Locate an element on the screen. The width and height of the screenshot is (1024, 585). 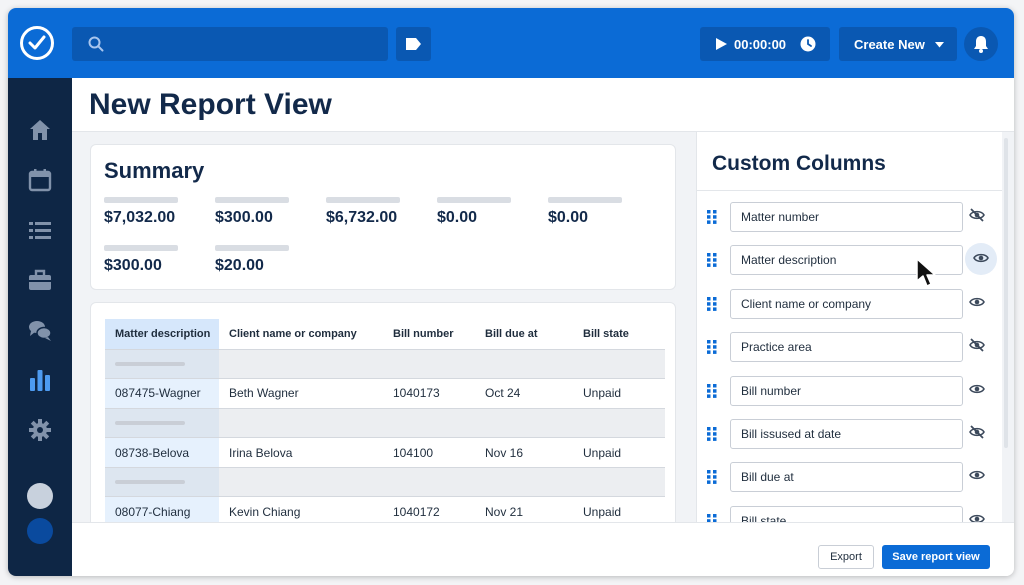
custom-column-field: Practice area is located at coordinates (846, 347).